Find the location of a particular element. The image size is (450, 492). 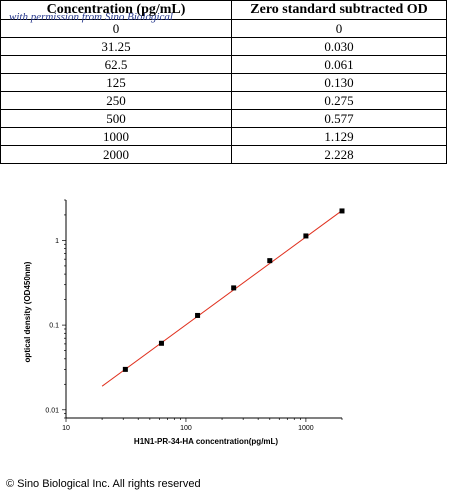

x-tick-label: 1000 is located at coordinates (306, 428).